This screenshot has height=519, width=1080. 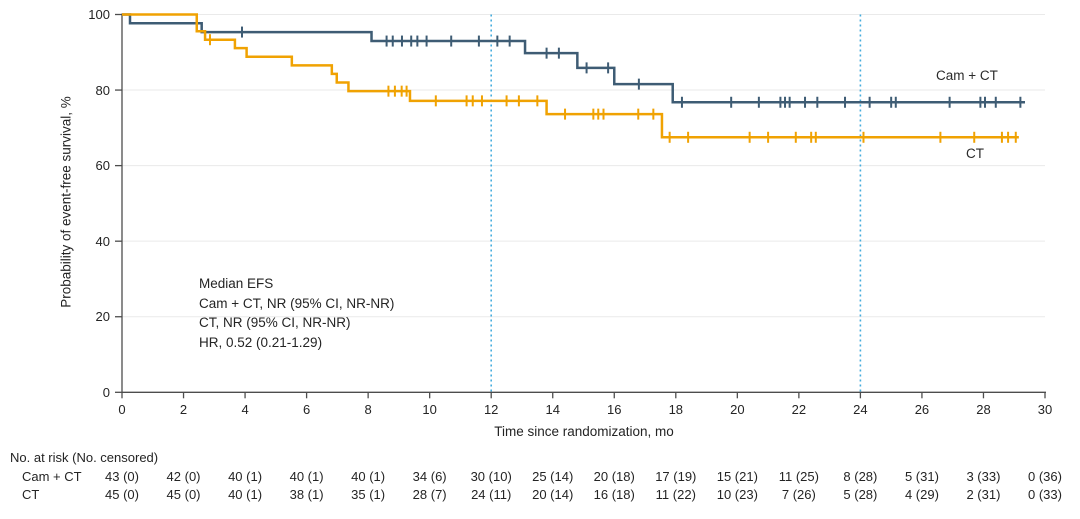 What do you see at coordinates (491, 494) in the screenshot?
I see `risk-value: 24 (11)` at bounding box center [491, 494].